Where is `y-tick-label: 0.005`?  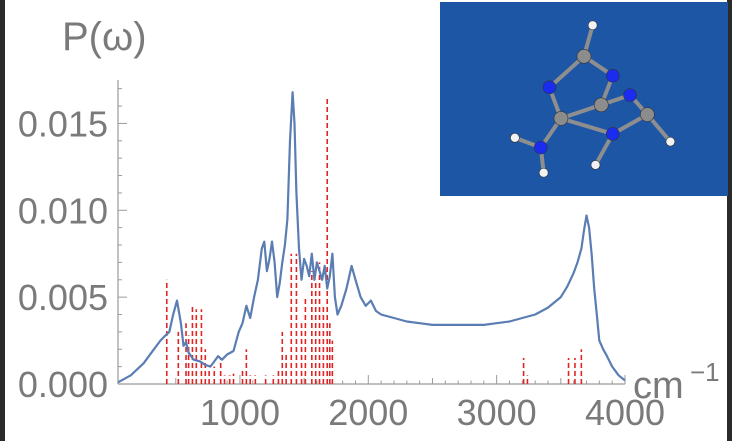 y-tick-label: 0.005 is located at coordinates (63, 297).